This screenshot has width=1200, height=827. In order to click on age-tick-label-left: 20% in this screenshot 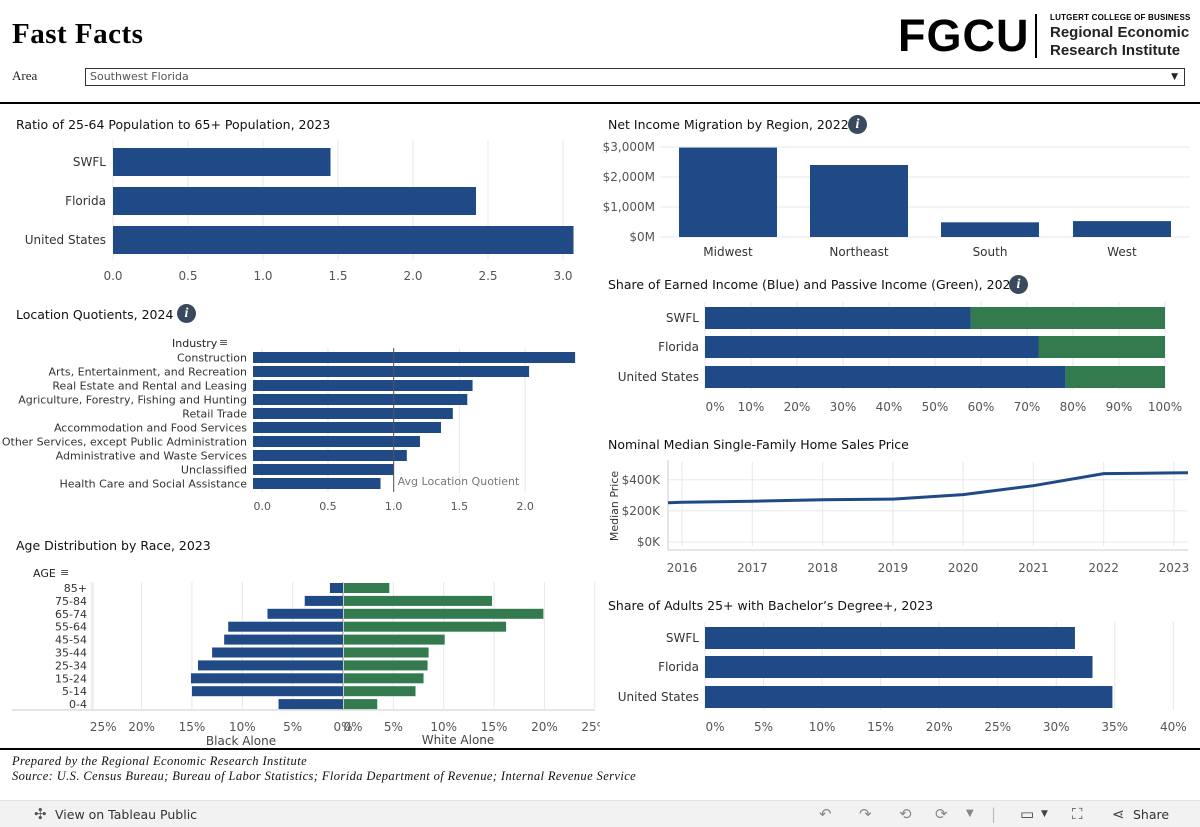, I will do `click(141, 727)`.